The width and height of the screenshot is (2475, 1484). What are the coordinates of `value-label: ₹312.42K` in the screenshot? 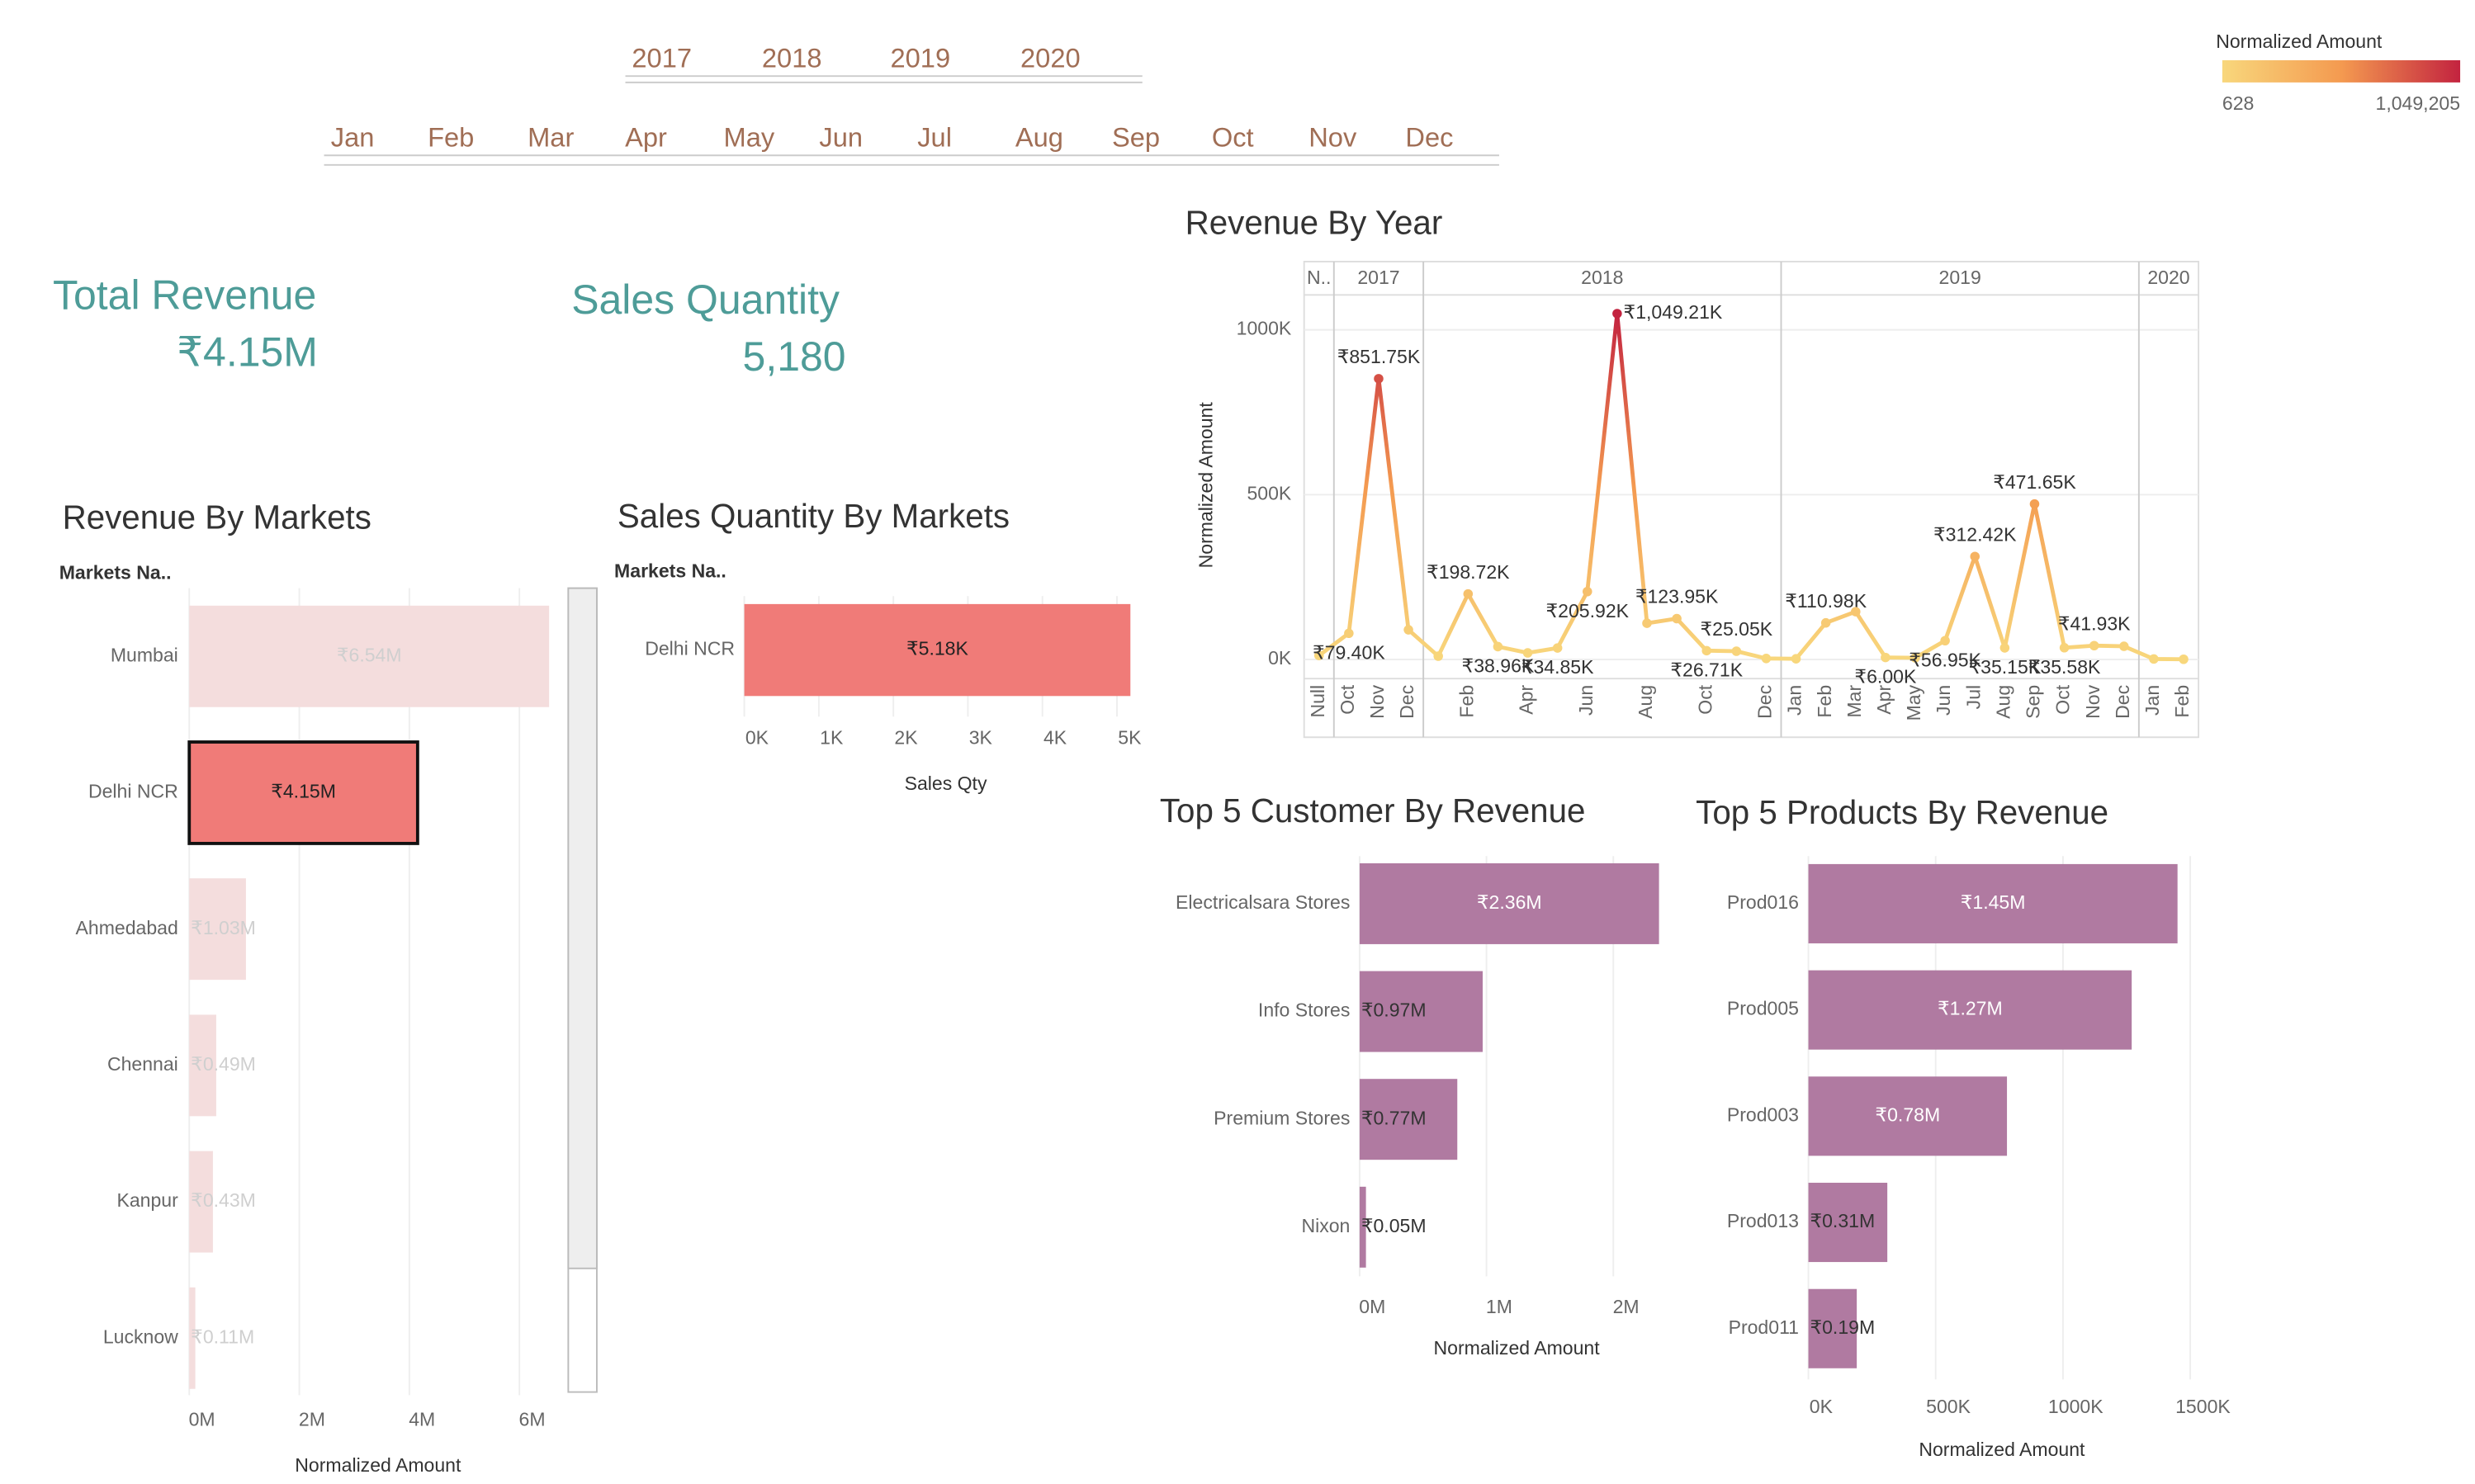 It's located at (1975, 534).